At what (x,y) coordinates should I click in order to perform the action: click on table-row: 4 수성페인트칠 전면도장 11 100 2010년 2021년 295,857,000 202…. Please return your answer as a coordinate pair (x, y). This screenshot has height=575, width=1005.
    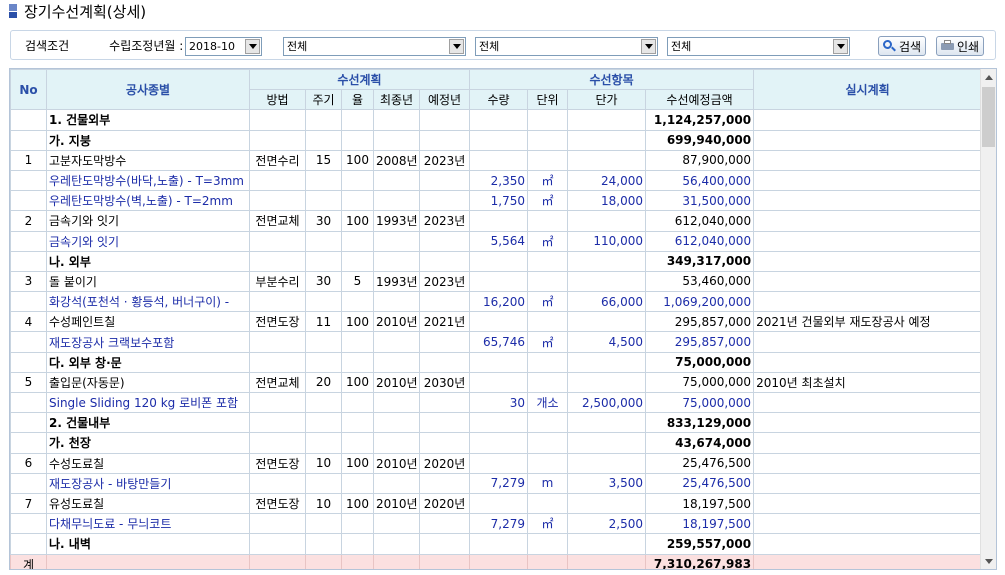
    Looking at the image, I should click on (496, 322).